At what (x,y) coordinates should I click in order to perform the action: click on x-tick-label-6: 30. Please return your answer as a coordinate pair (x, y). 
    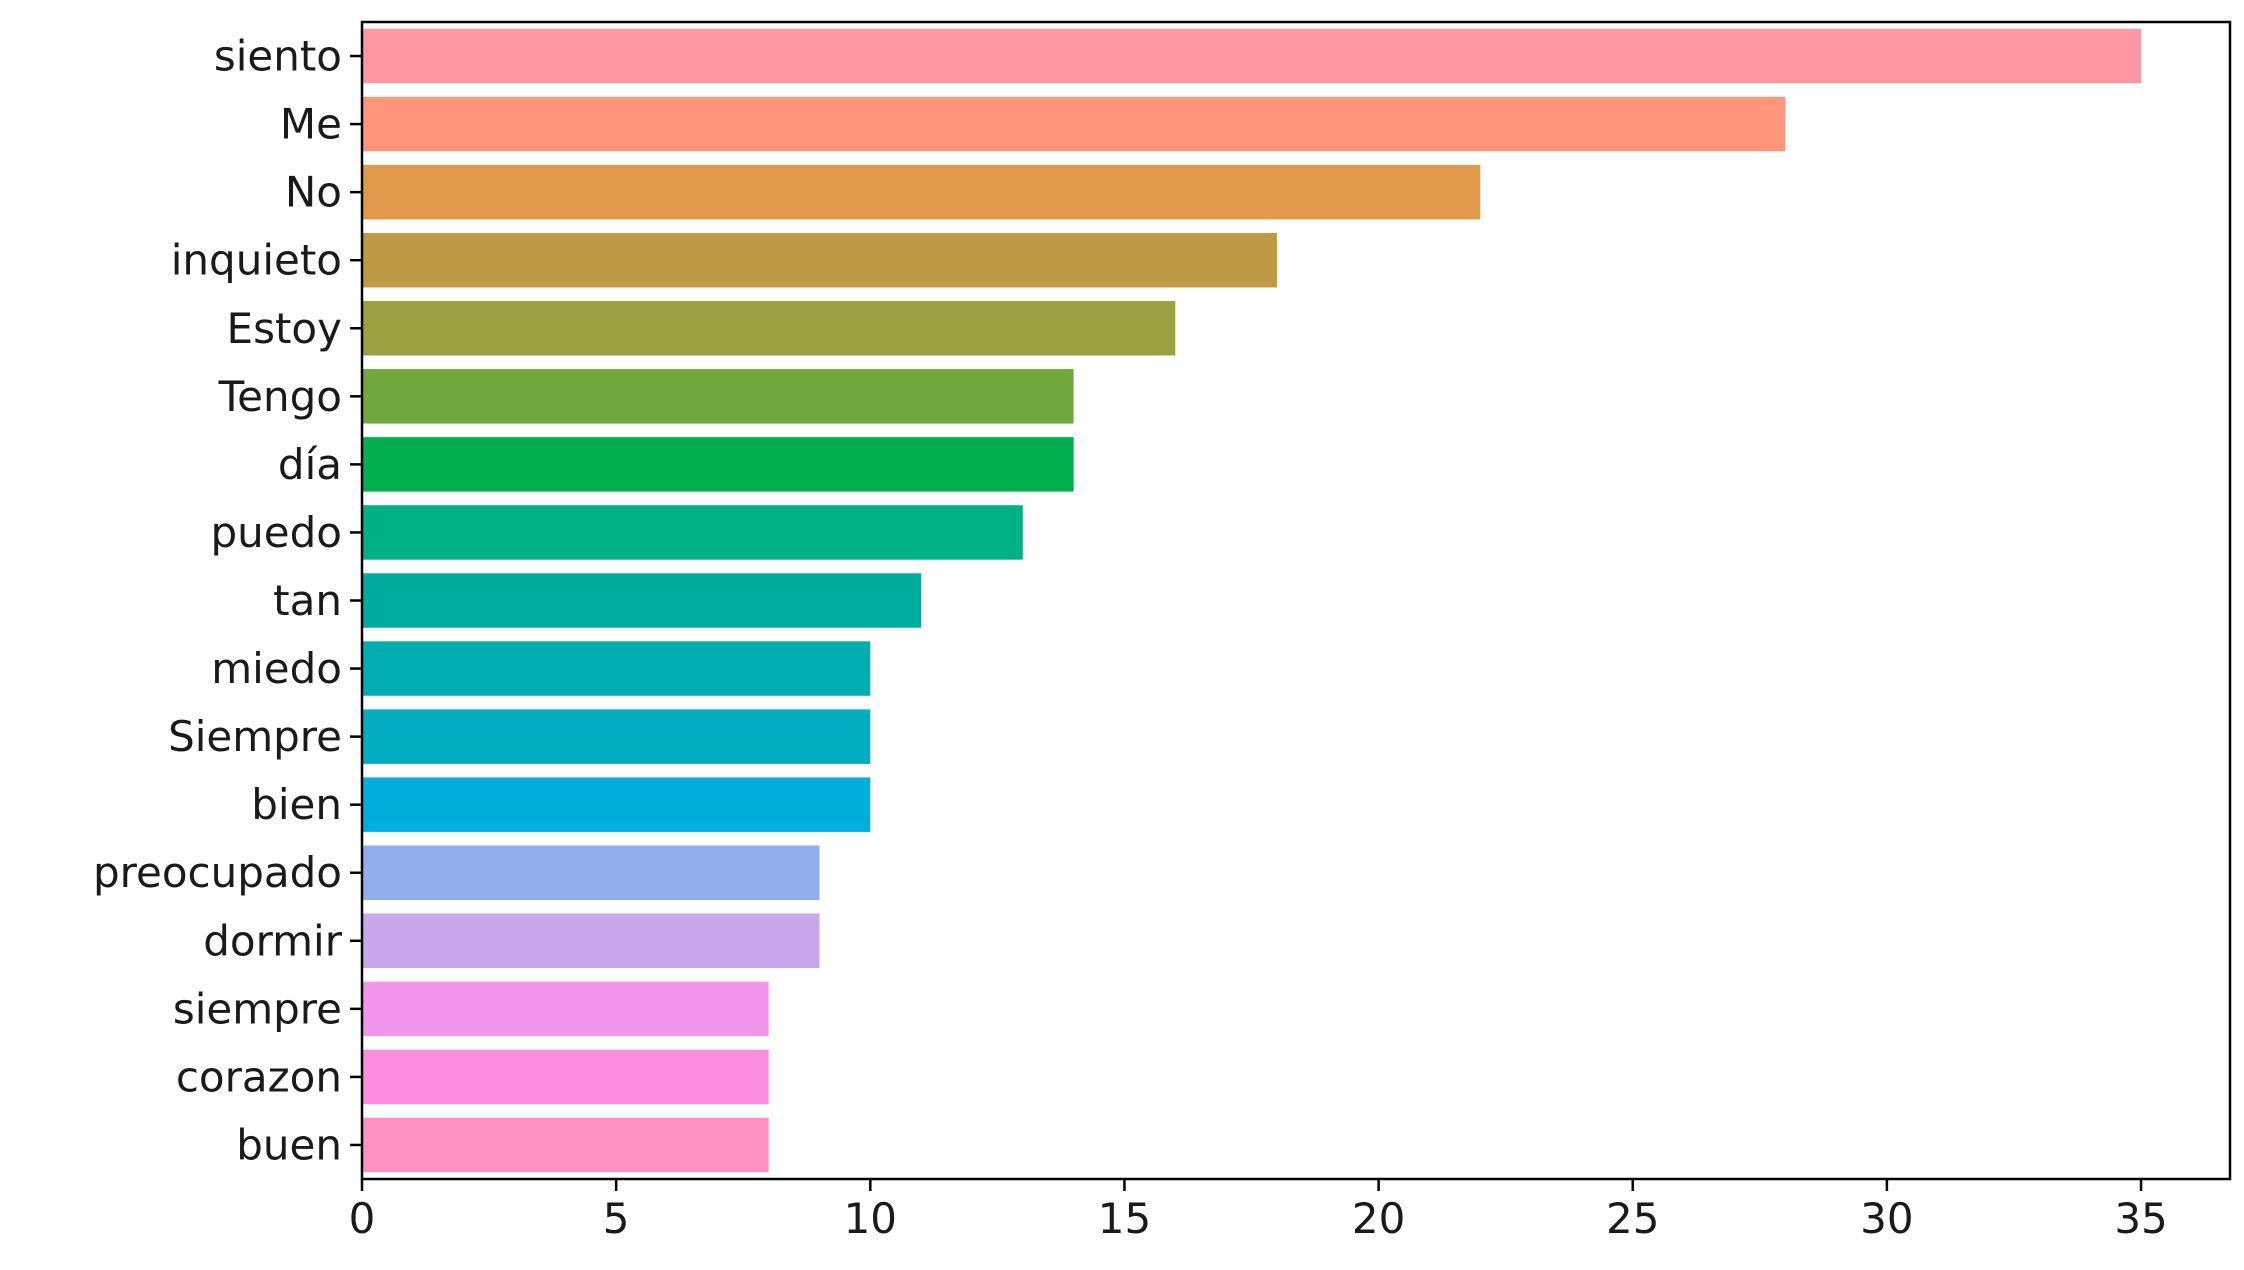
    Looking at the image, I should click on (1886, 1218).